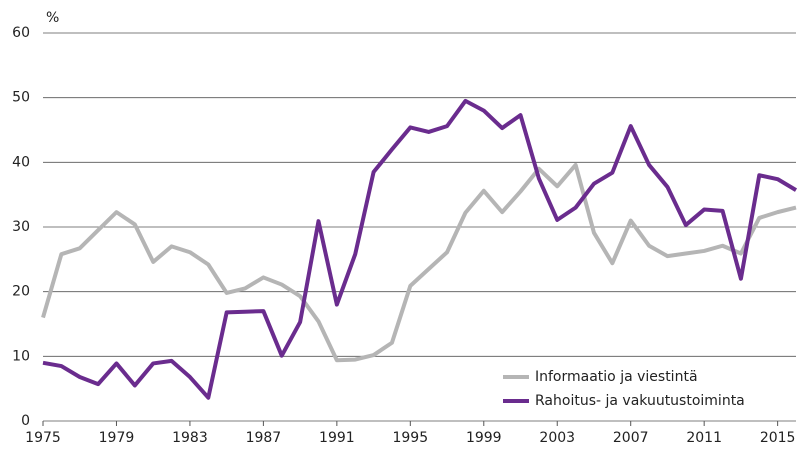 Image resolution: width=800 pixels, height=452 pixels. Describe the element at coordinates (410, 438) in the screenshot. I see `x-tick-label: 1995` at that location.